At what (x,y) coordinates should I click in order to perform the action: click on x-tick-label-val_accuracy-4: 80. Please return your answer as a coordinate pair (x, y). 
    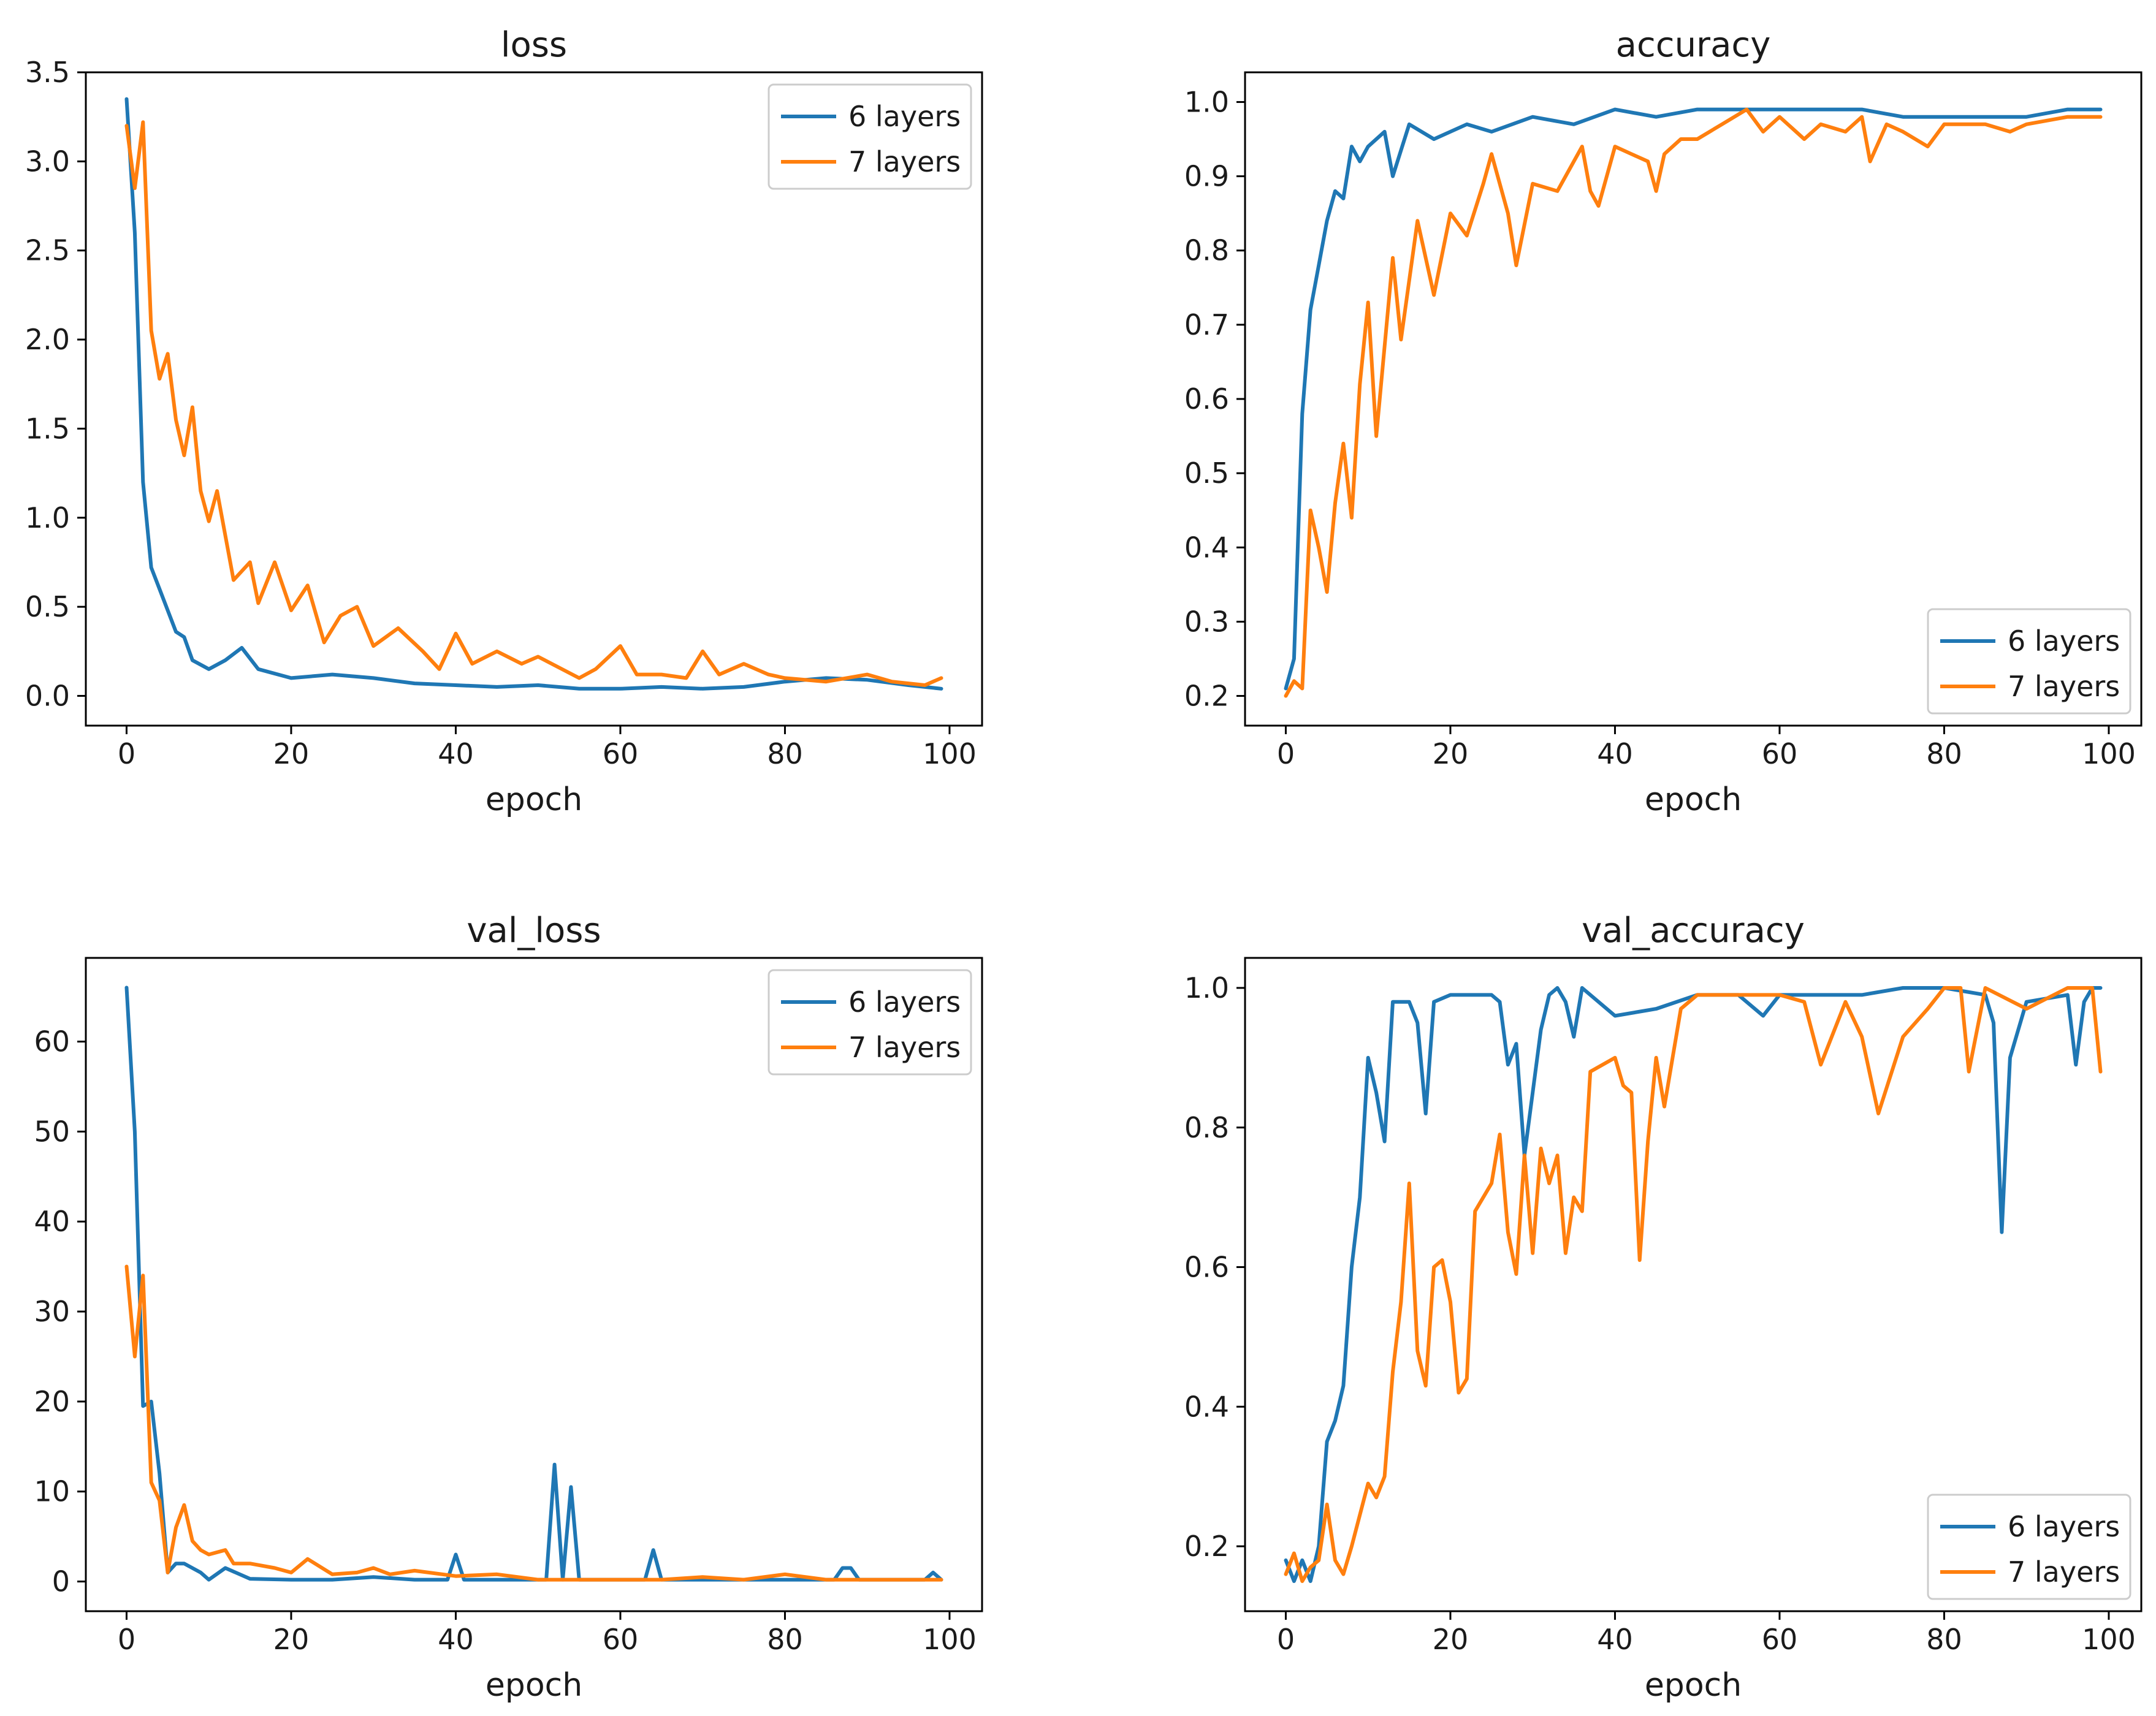
    Looking at the image, I should click on (1944, 1640).